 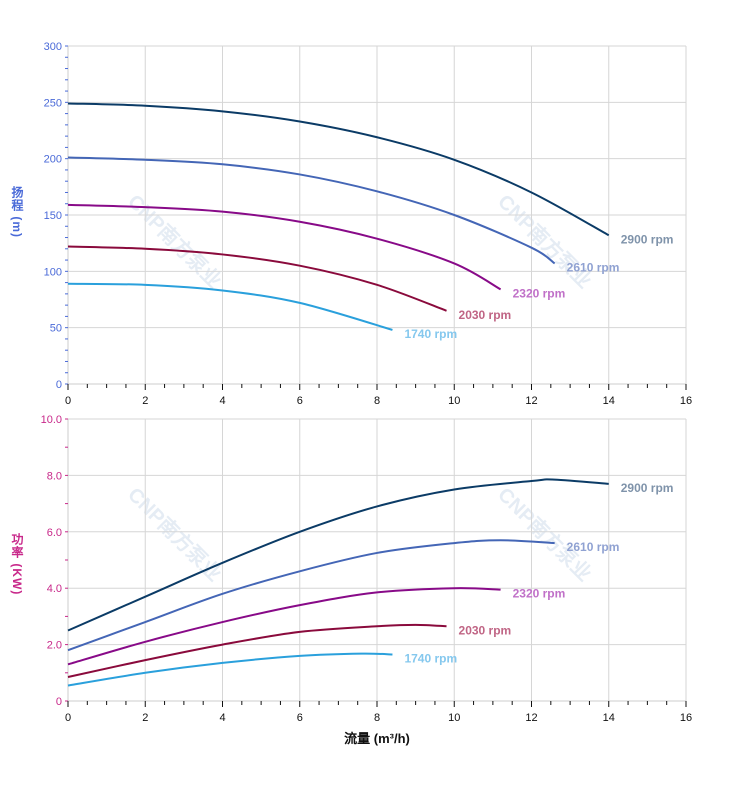 I want to click on y-tick-label: 200, so click(x=53, y=160).